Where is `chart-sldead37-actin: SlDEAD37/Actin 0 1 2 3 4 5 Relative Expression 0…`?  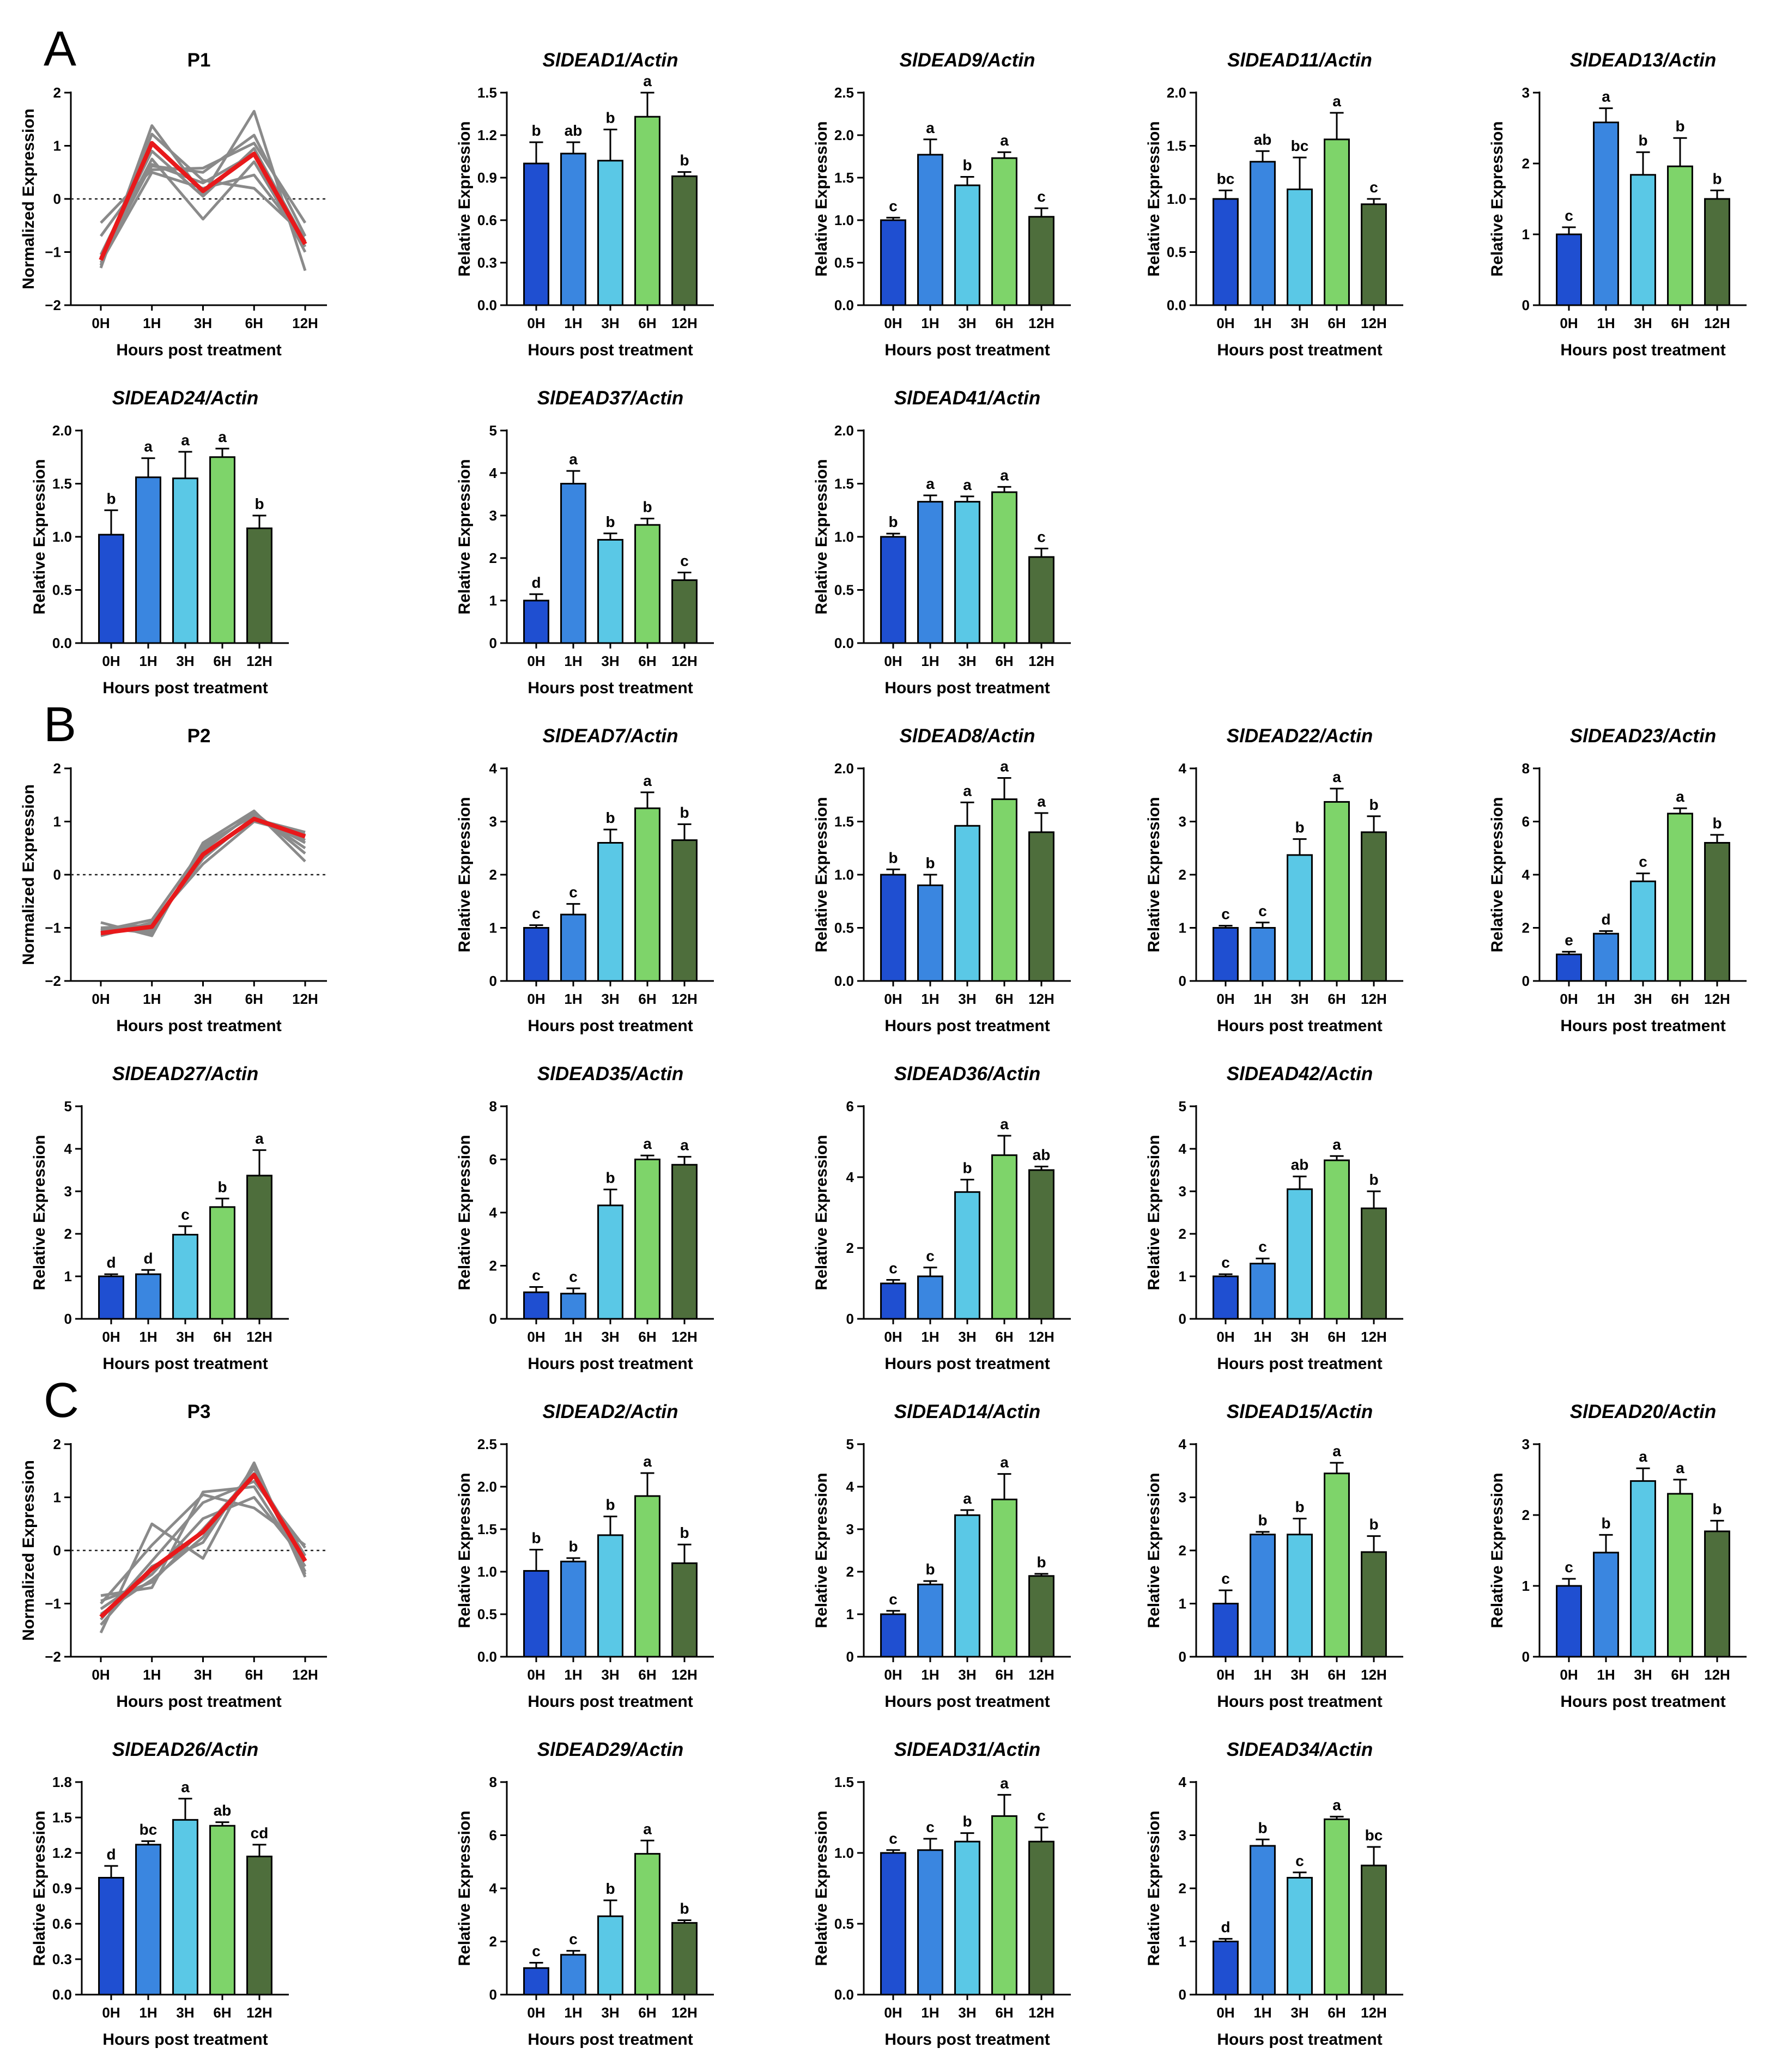
chart-sldead37-actin: SlDEAD37/Actin 0 1 2 3 4 5 Relative Expression 0… is located at coordinates (585, 542).